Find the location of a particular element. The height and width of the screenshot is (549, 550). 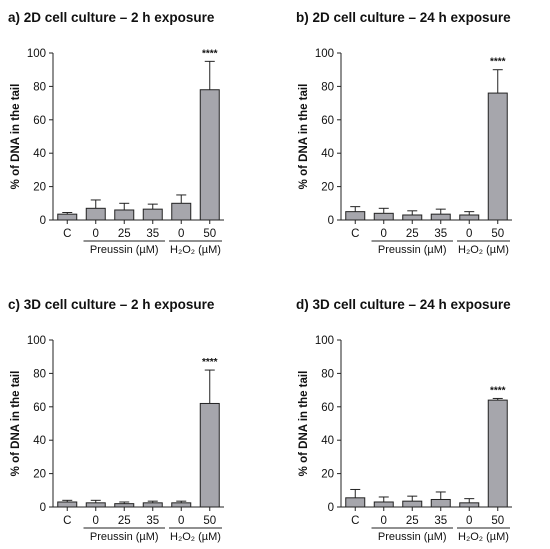

panel-title: b) 2D cell culture – 24 h exposure is located at coordinates (403, 17).